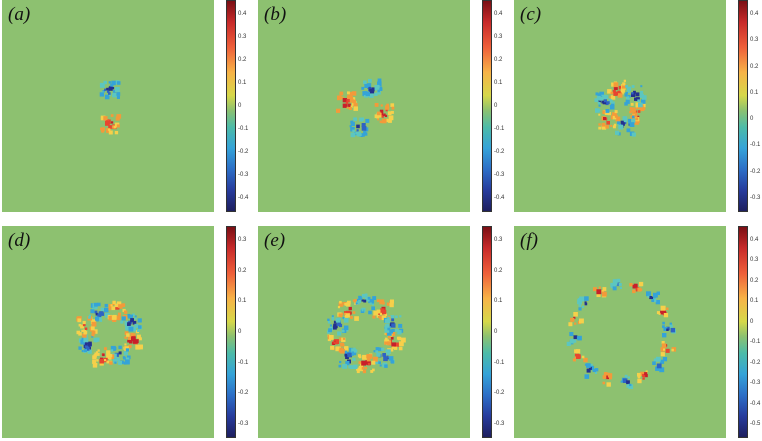  Describe the element at coordinates (499, 424) in the screenshot. I see `colorbar-tick-label: -0.3` at that location.